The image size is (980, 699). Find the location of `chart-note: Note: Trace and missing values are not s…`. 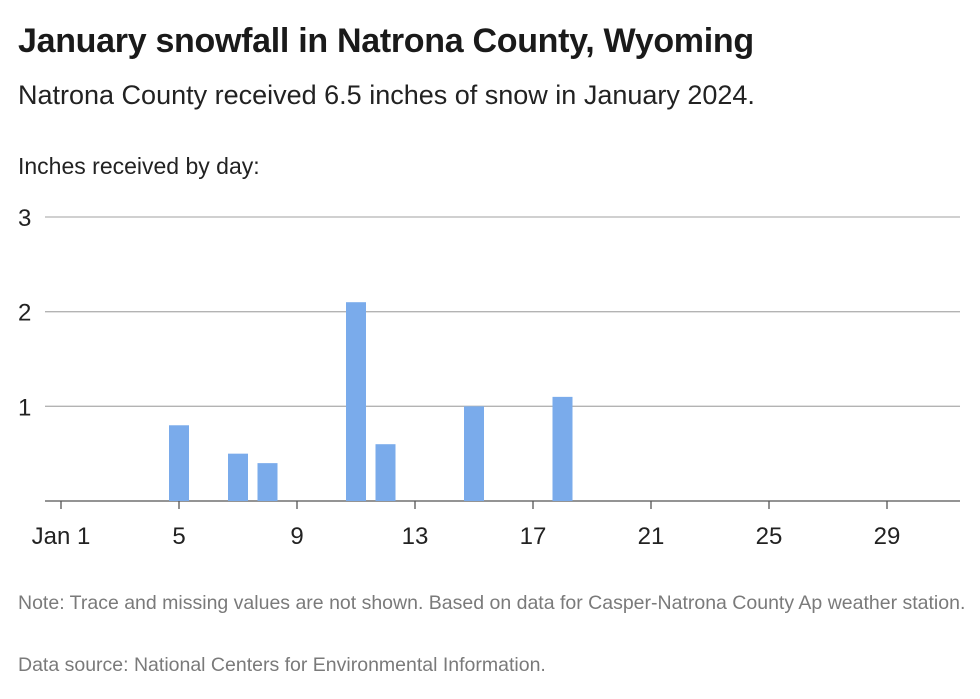

chart-note: Note: Trace and missing values are not s… is located at coordinates (492, 603).